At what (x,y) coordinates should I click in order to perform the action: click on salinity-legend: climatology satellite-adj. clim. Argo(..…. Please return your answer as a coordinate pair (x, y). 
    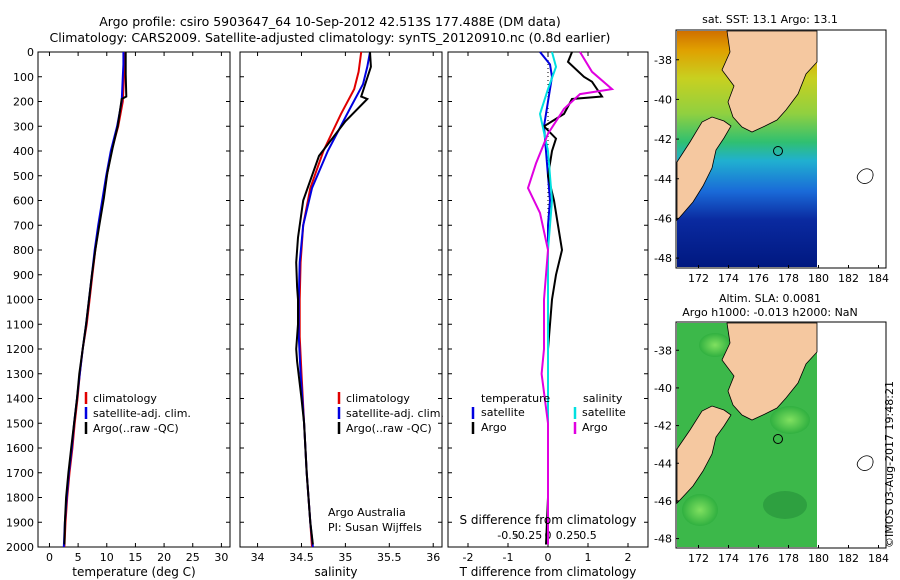
    Looking at the image, I should click on (390, 413).